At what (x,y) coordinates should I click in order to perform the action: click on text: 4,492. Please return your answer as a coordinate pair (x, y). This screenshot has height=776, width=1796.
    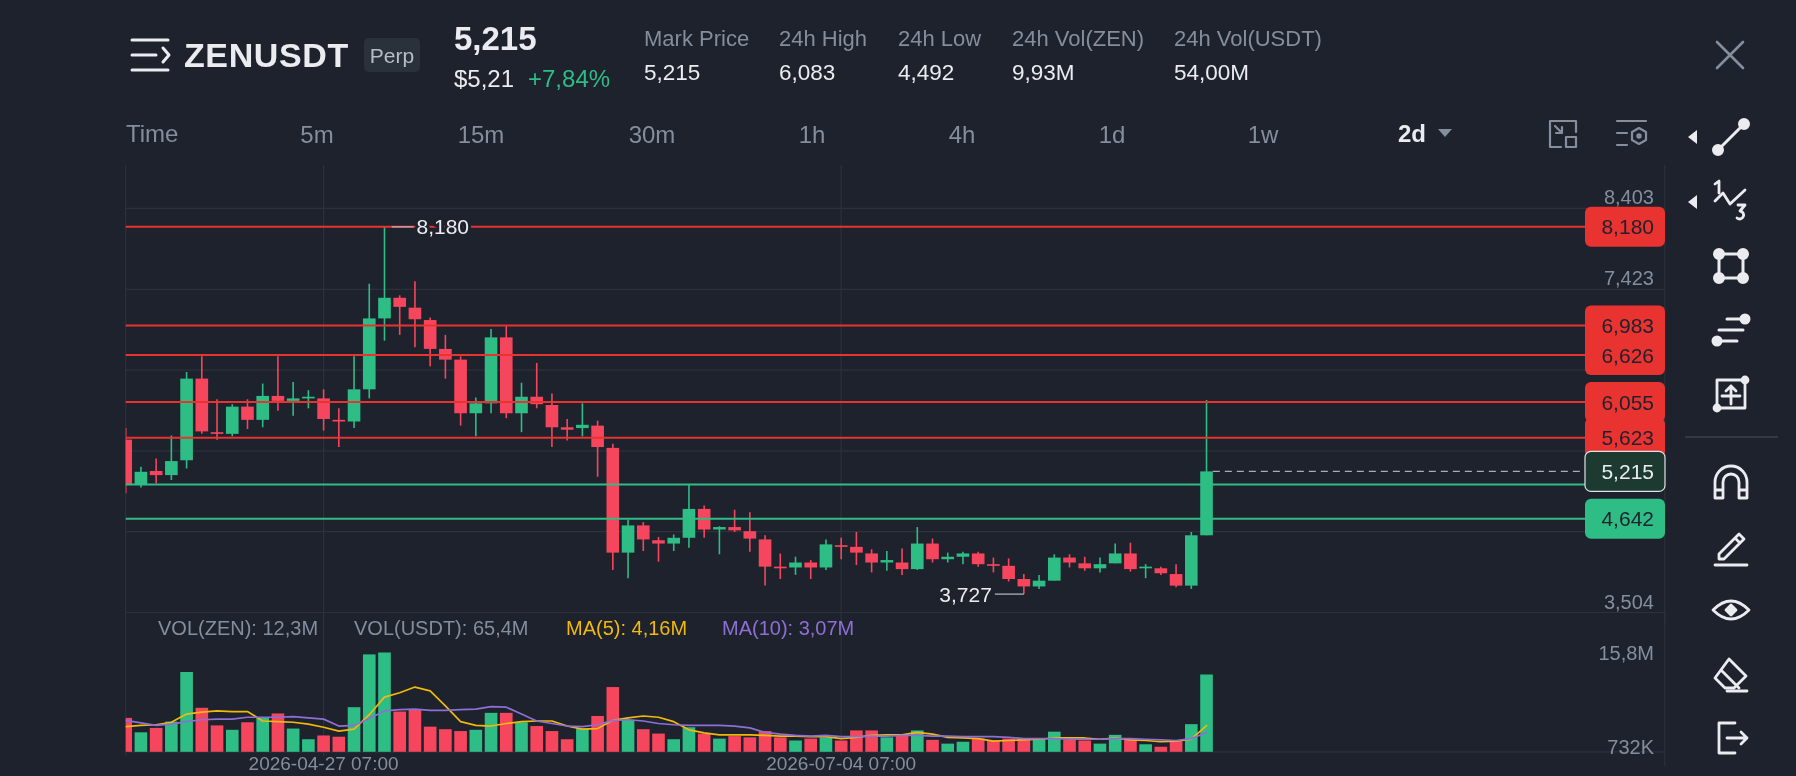
    Looking at the image, I should click on (926, 72).